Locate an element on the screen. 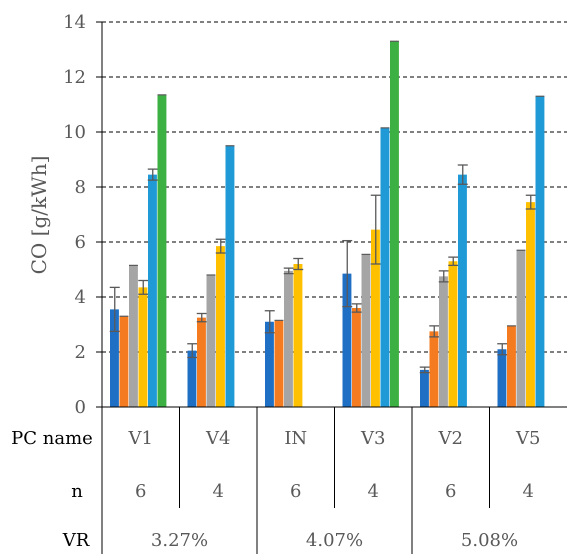 The height and width of the screenshot is (554, 567). pc-name-label: V2 is located at coordinates (450, 438).